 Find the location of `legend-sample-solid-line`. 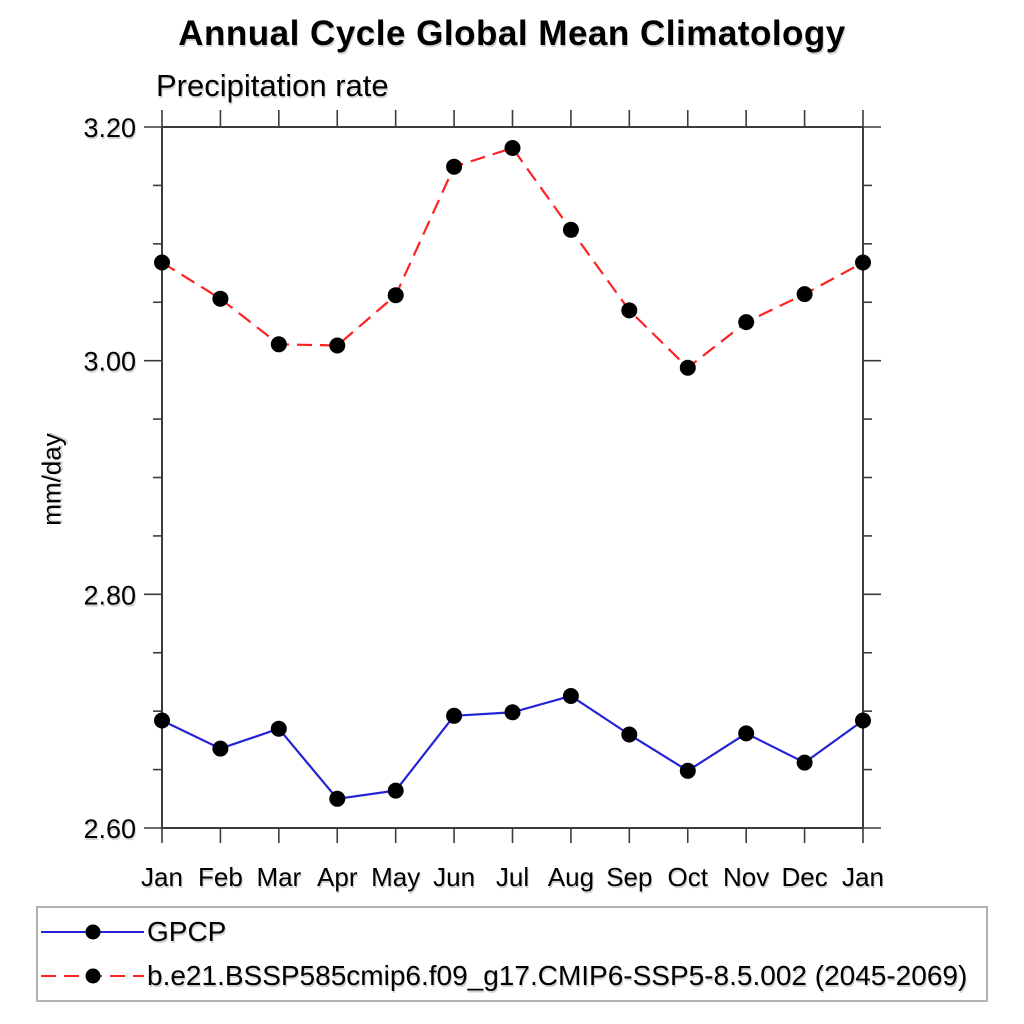

legend-sample-solid-line is located at coordinates (92, 932).